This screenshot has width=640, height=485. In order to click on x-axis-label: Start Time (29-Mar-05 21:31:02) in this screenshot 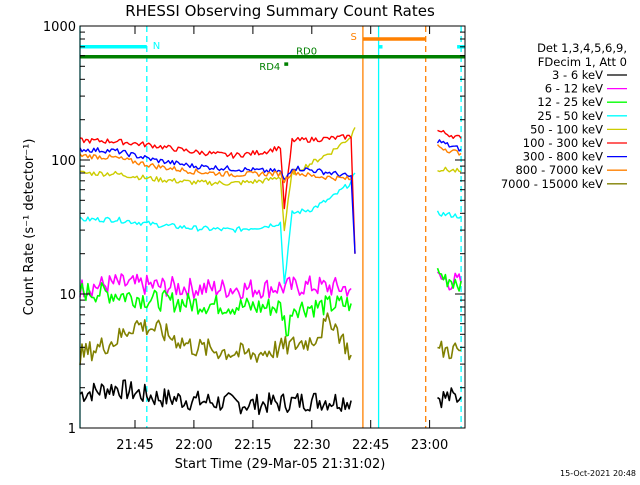, I will do `click(280, 464)`.